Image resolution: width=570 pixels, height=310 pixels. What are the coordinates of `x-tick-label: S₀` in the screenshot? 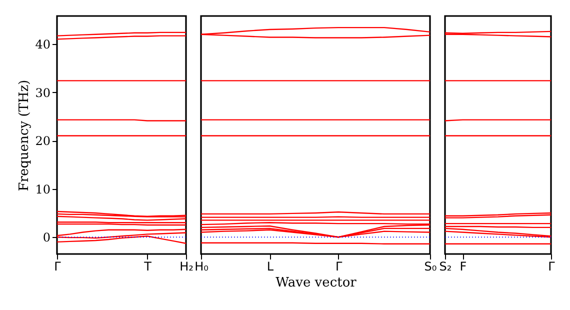 It's located at (430, 267).